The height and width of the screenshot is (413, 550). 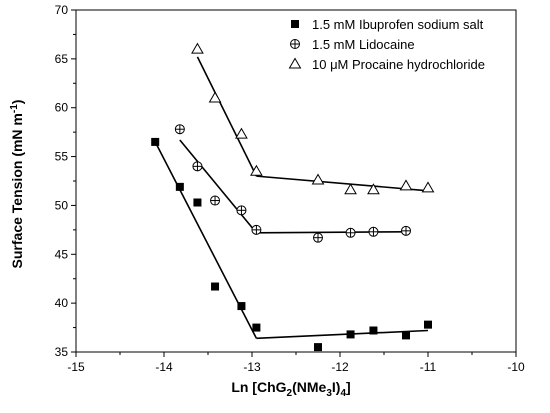 What do you see at coordinates (164, 367) in the screenshot?
I see `x-tick-label: -14` at bounding box center [164, 367].